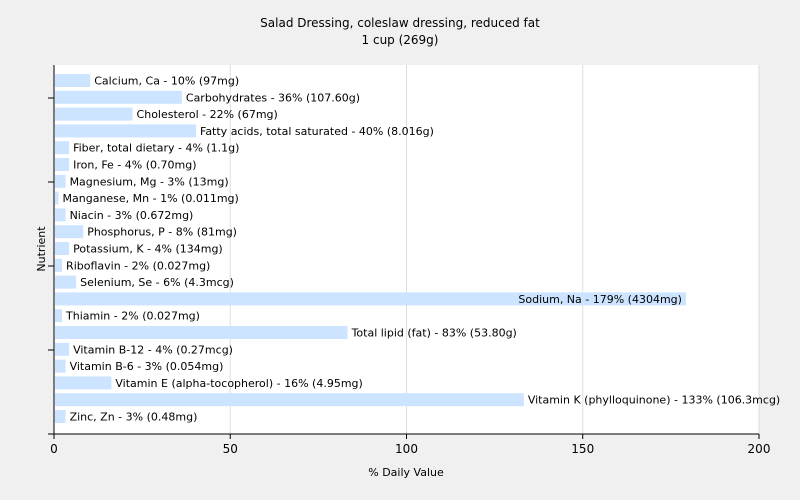 This screenshot has width=800, height=500. What do you see at coordinates (147, 366) in the screenshot?
I see `bar-label: Vitamin B-6 - 3% (0.054mg)` at bounding box center [147, 366].